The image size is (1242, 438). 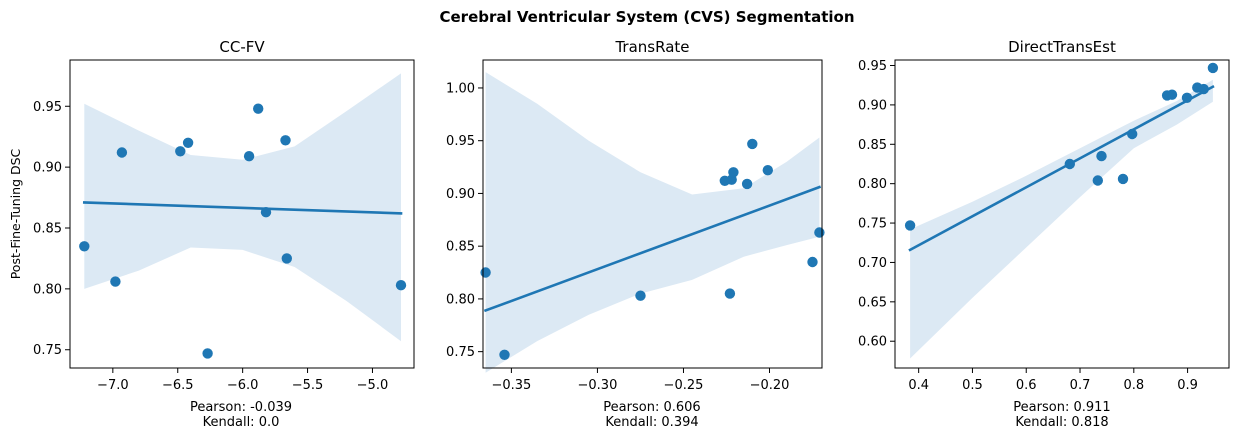 What do you see at coordinates (460, 88) in the screenshot?
I see `y-tick-label: 1.00` at bounding box center [460, 88].